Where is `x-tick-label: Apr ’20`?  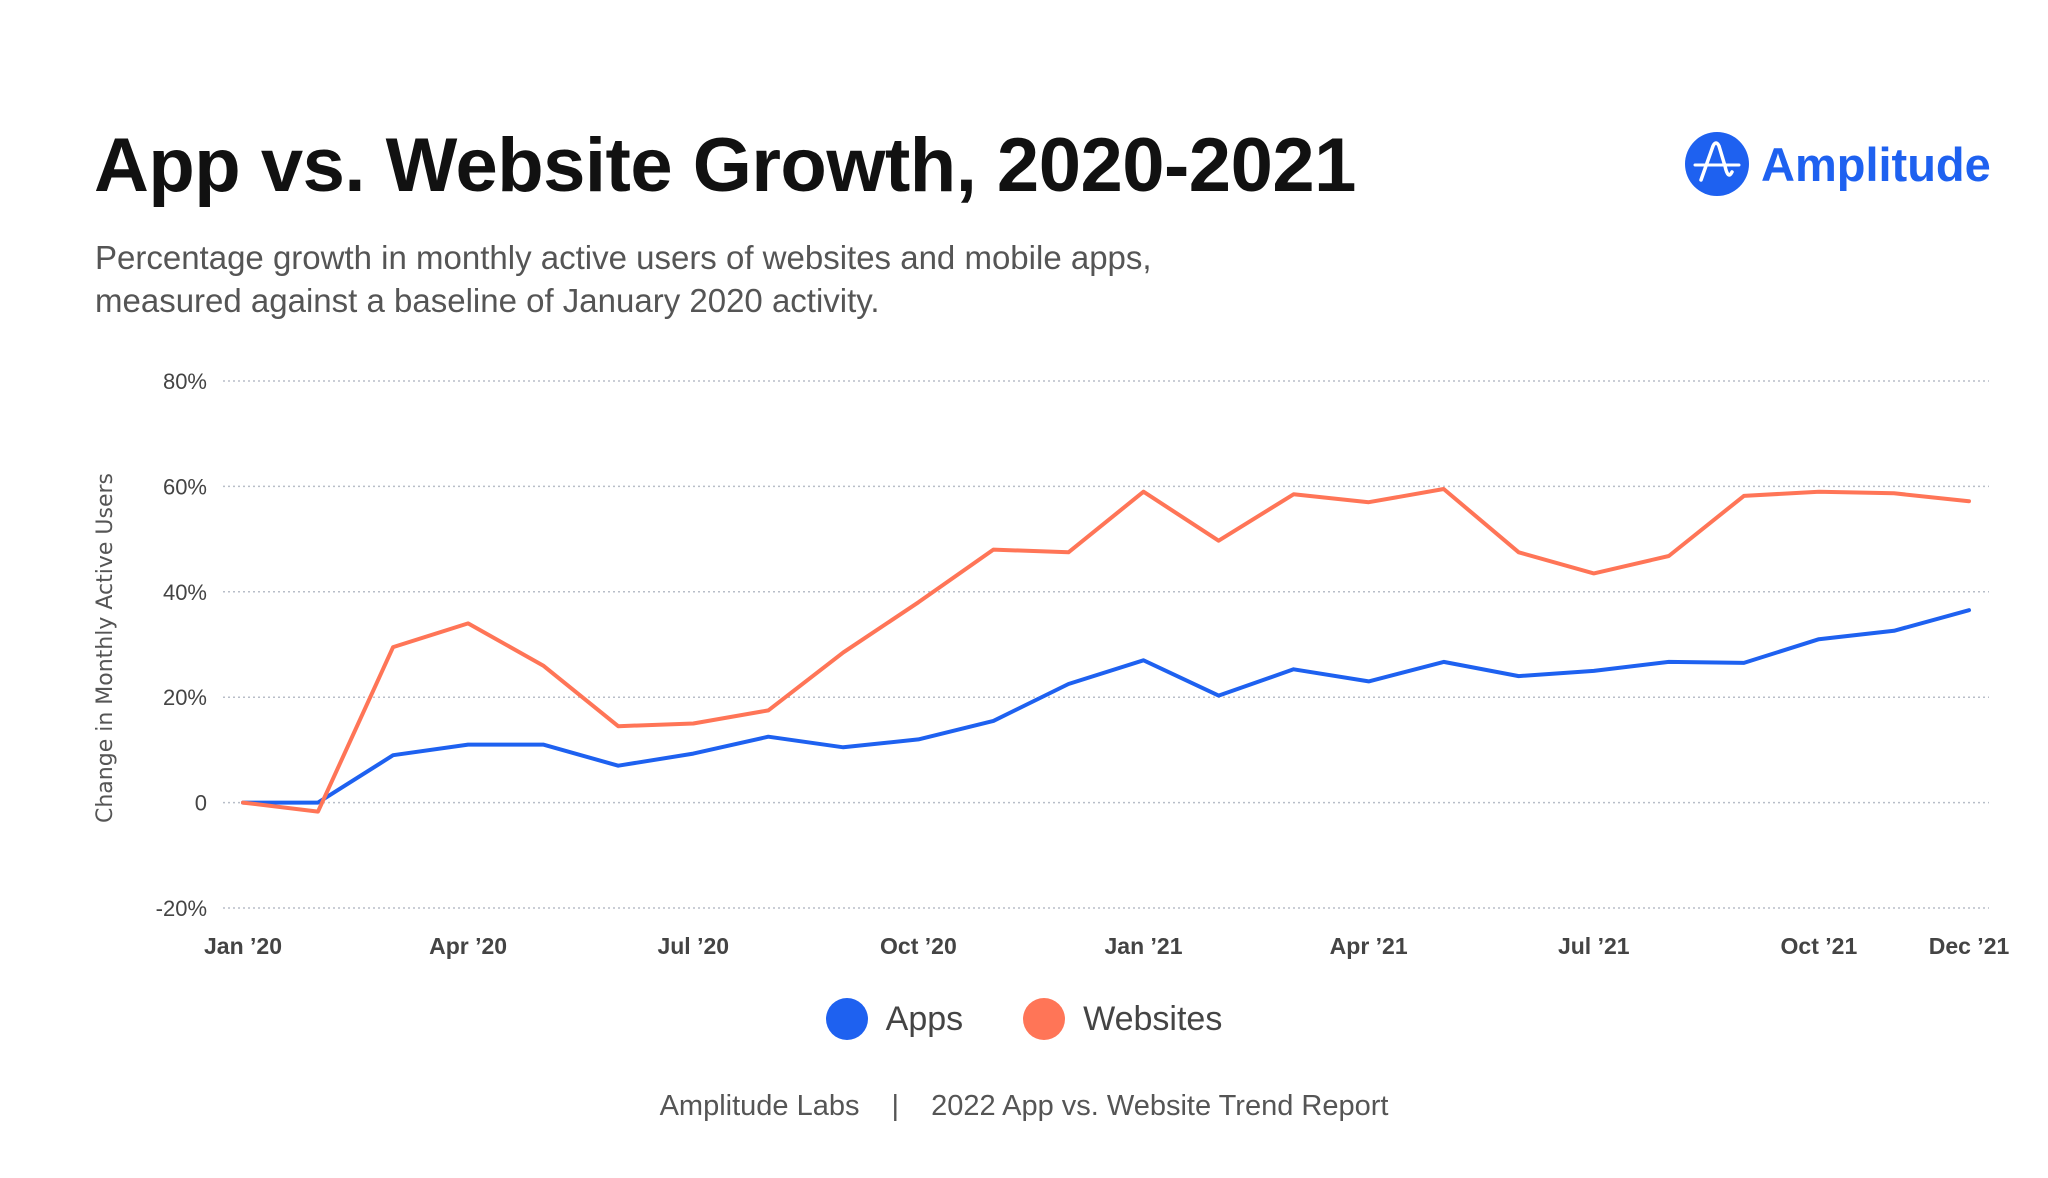 x-tick-label: Apr ’20 is located at coordinates (468, 946).